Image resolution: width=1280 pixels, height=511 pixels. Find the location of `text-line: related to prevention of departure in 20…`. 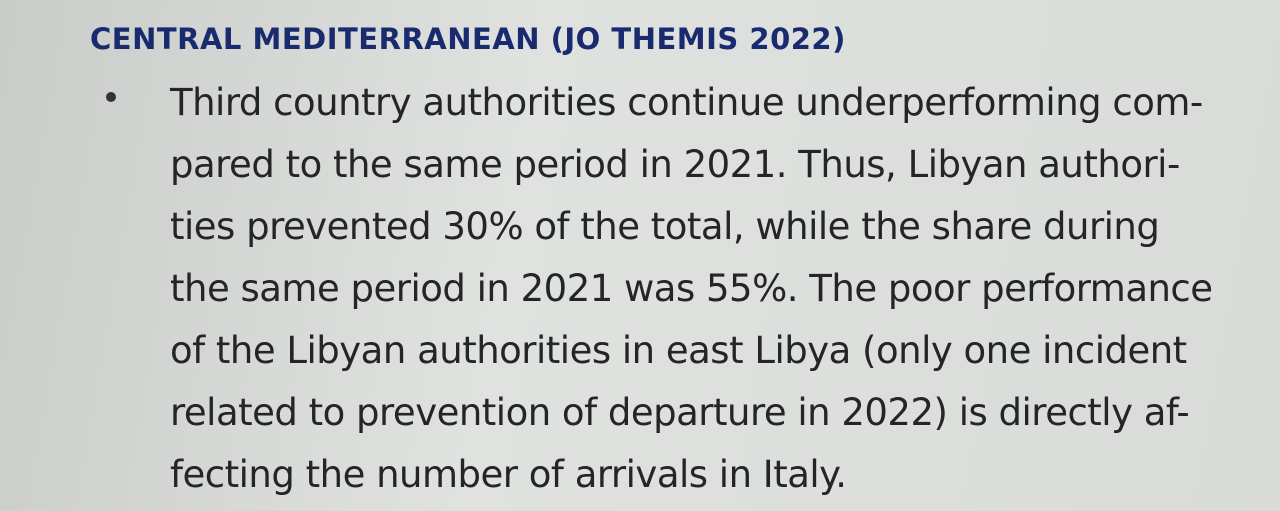

text-line: related to prevention of departure in 20… is located at coordinates (680, 412).